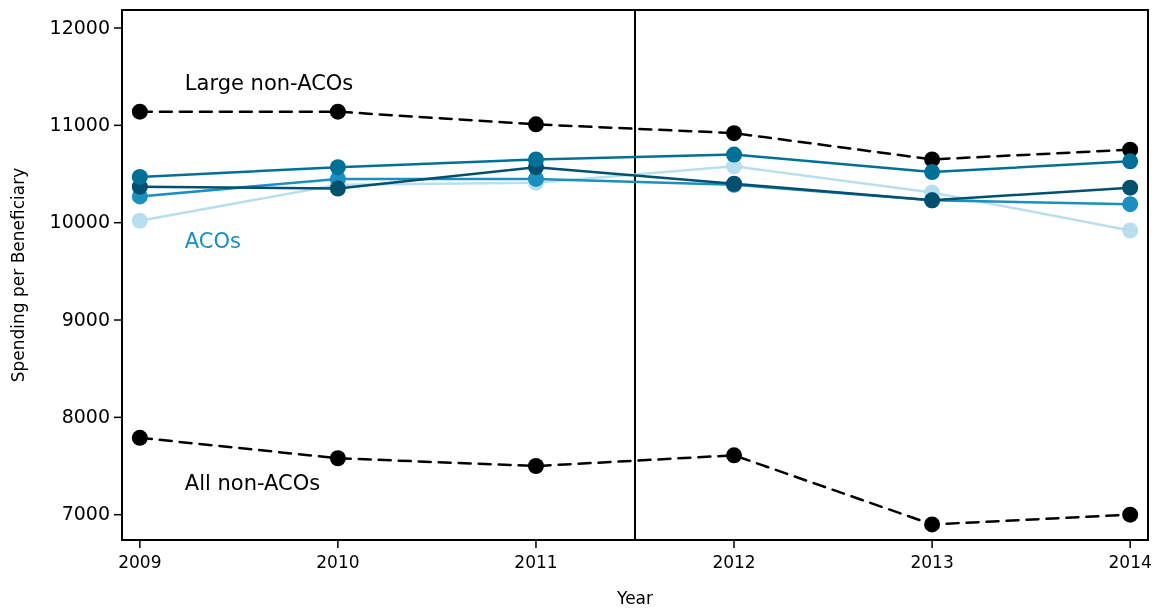 The width and height of the screenshot is (1168, 610). What do you see at coordinates (79, 123) in the screenshot?
I see `y-tick-label: 11000` at bounding box center [79, 123].